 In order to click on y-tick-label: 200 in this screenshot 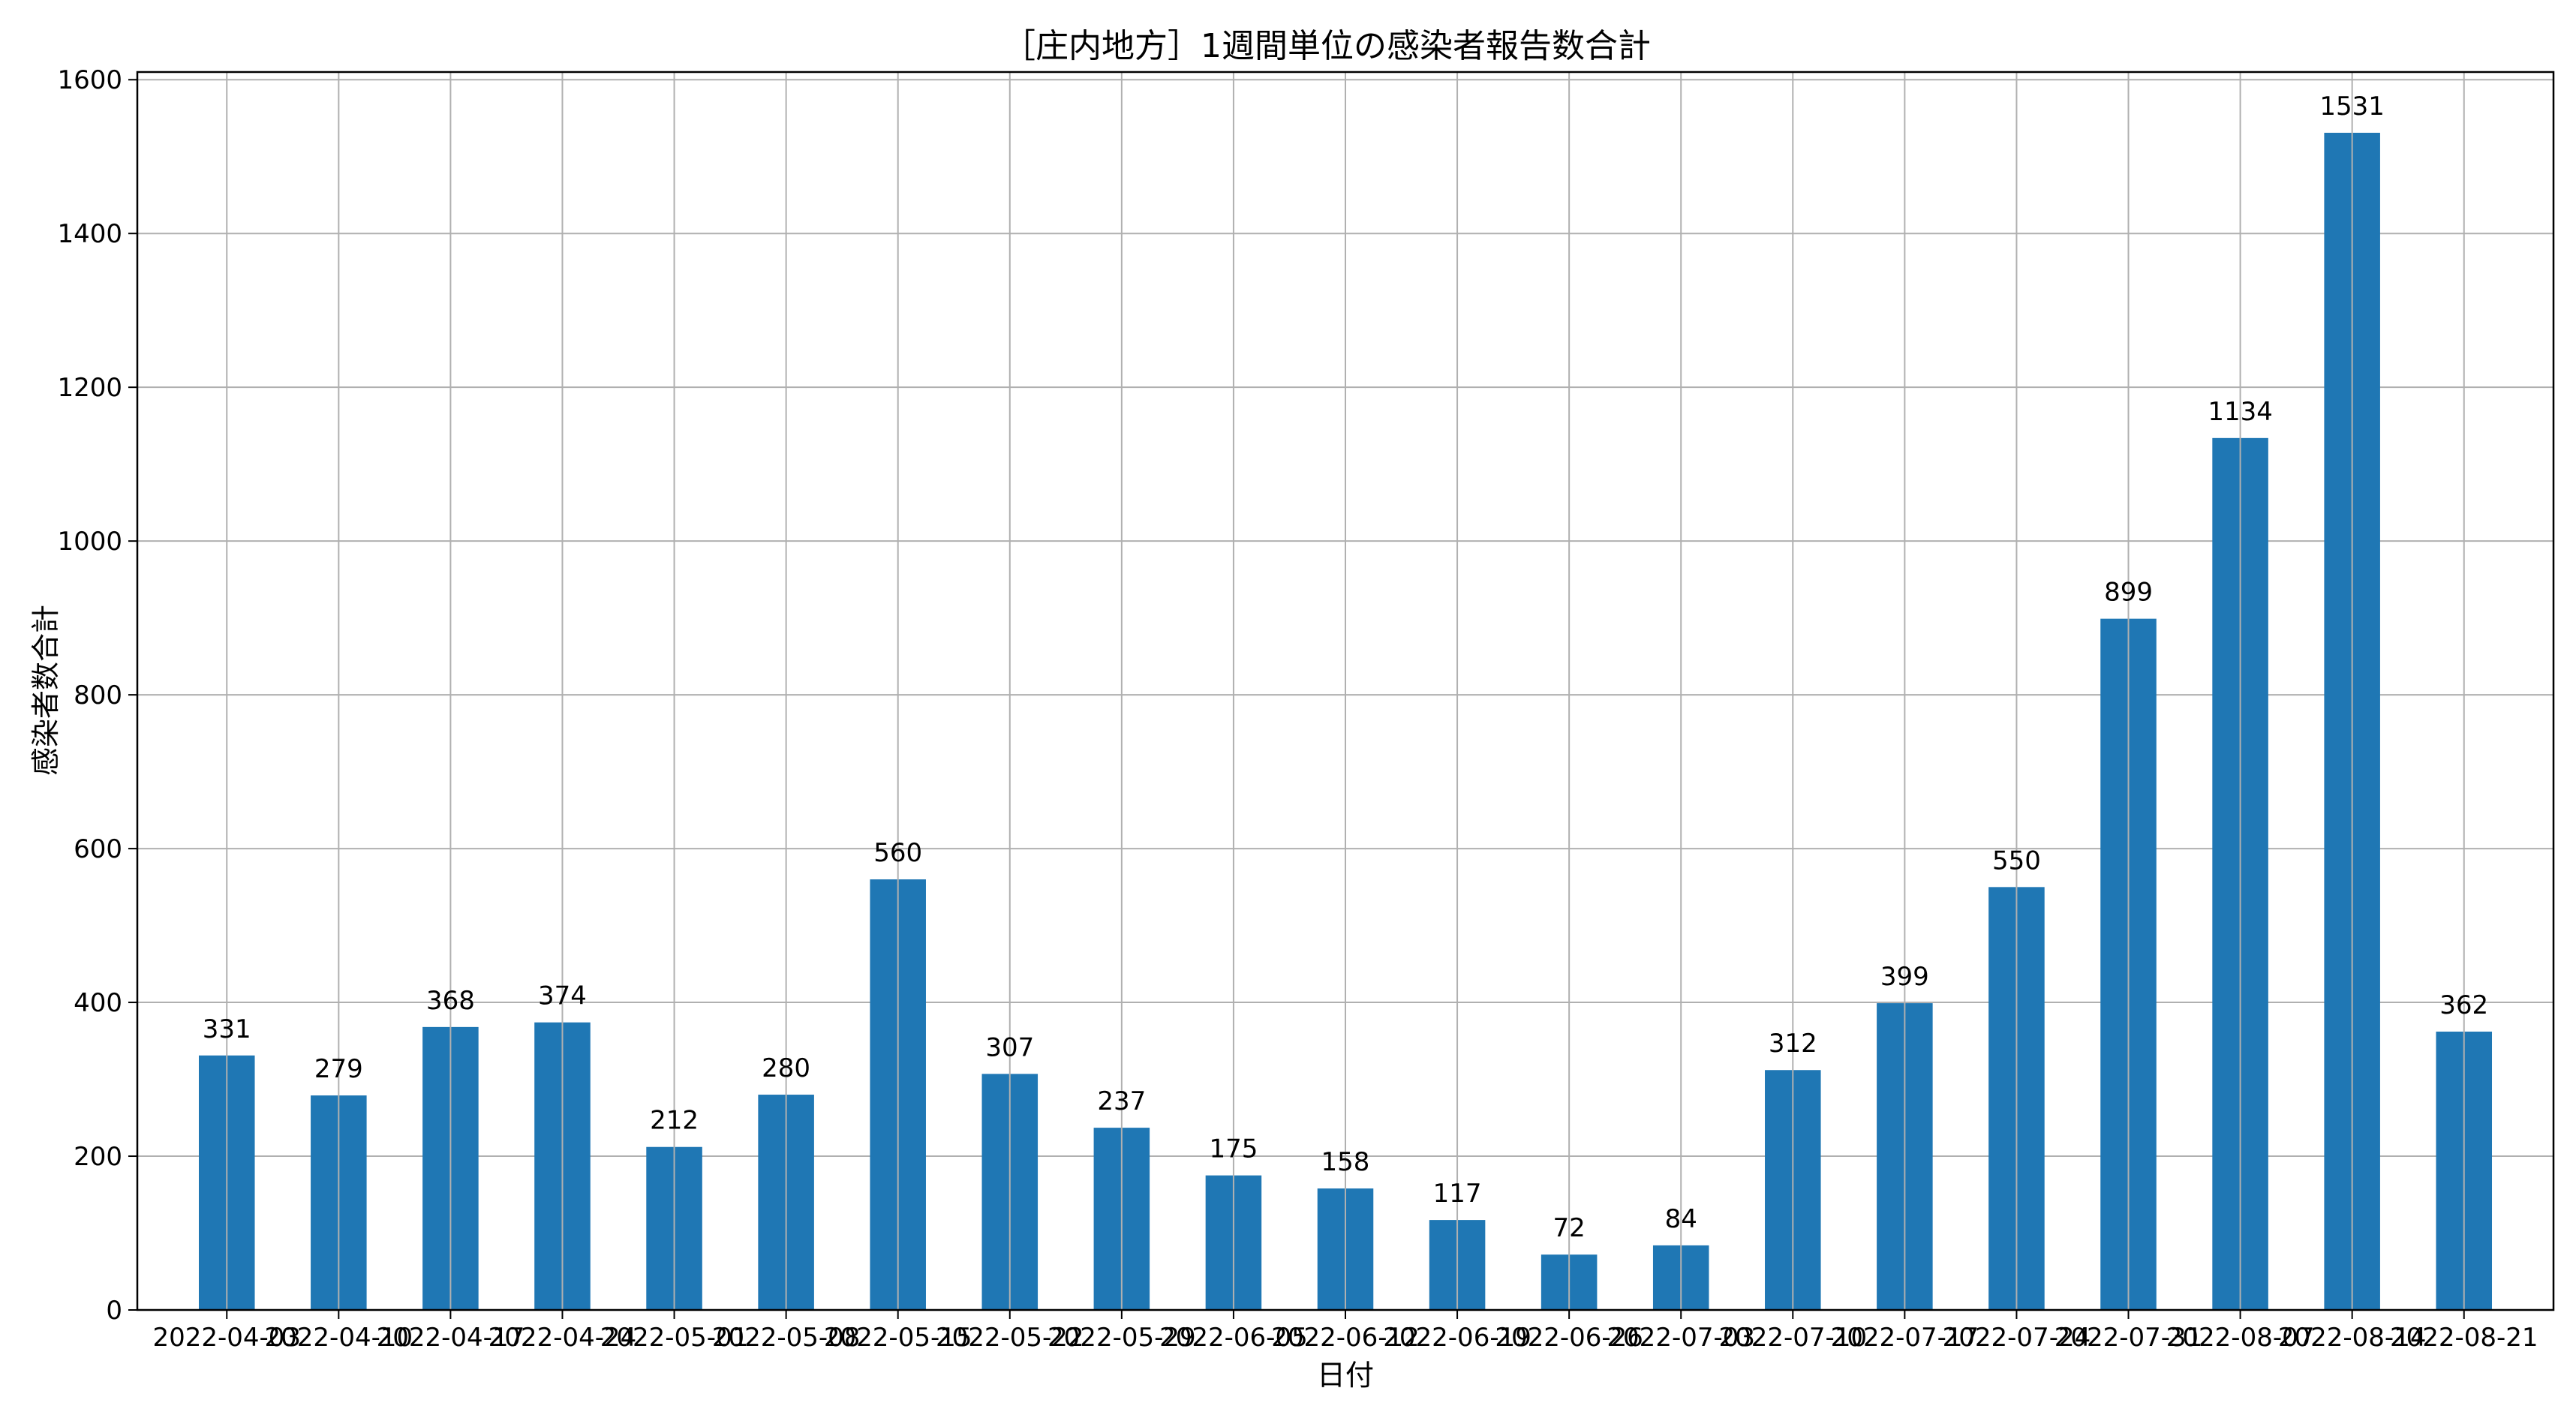, I will do `click(98, 1157)`.